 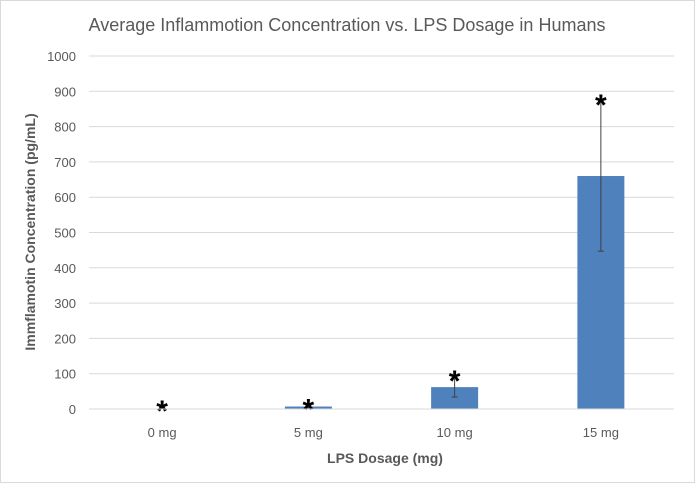 I want to click on bar-10-mg, so click(x=455, y=398).